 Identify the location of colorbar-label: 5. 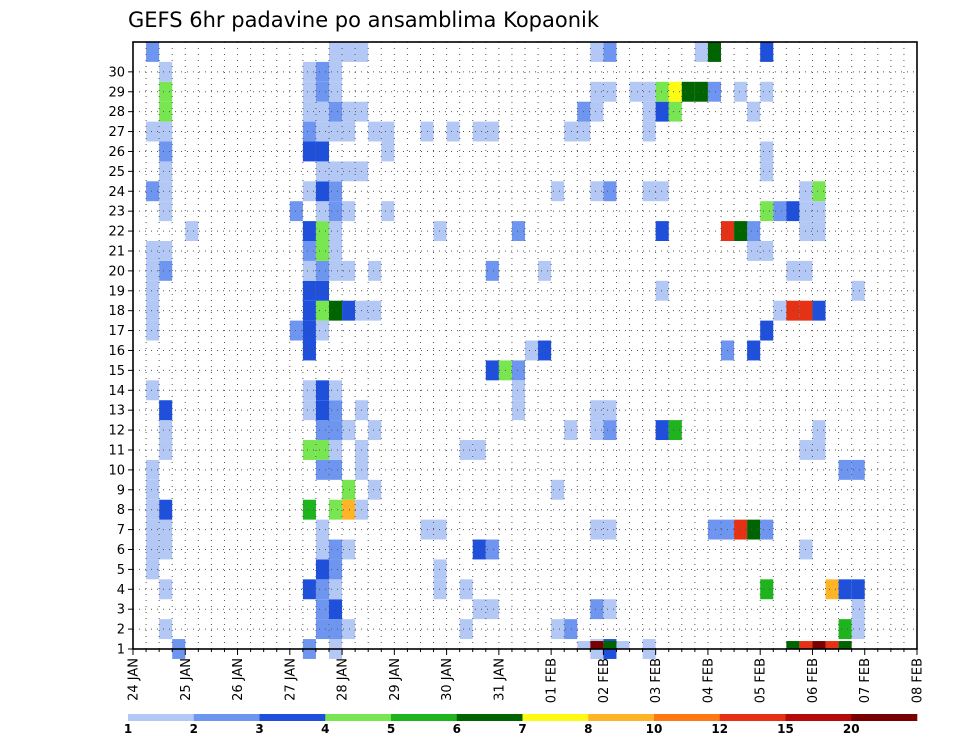
(391, 729).